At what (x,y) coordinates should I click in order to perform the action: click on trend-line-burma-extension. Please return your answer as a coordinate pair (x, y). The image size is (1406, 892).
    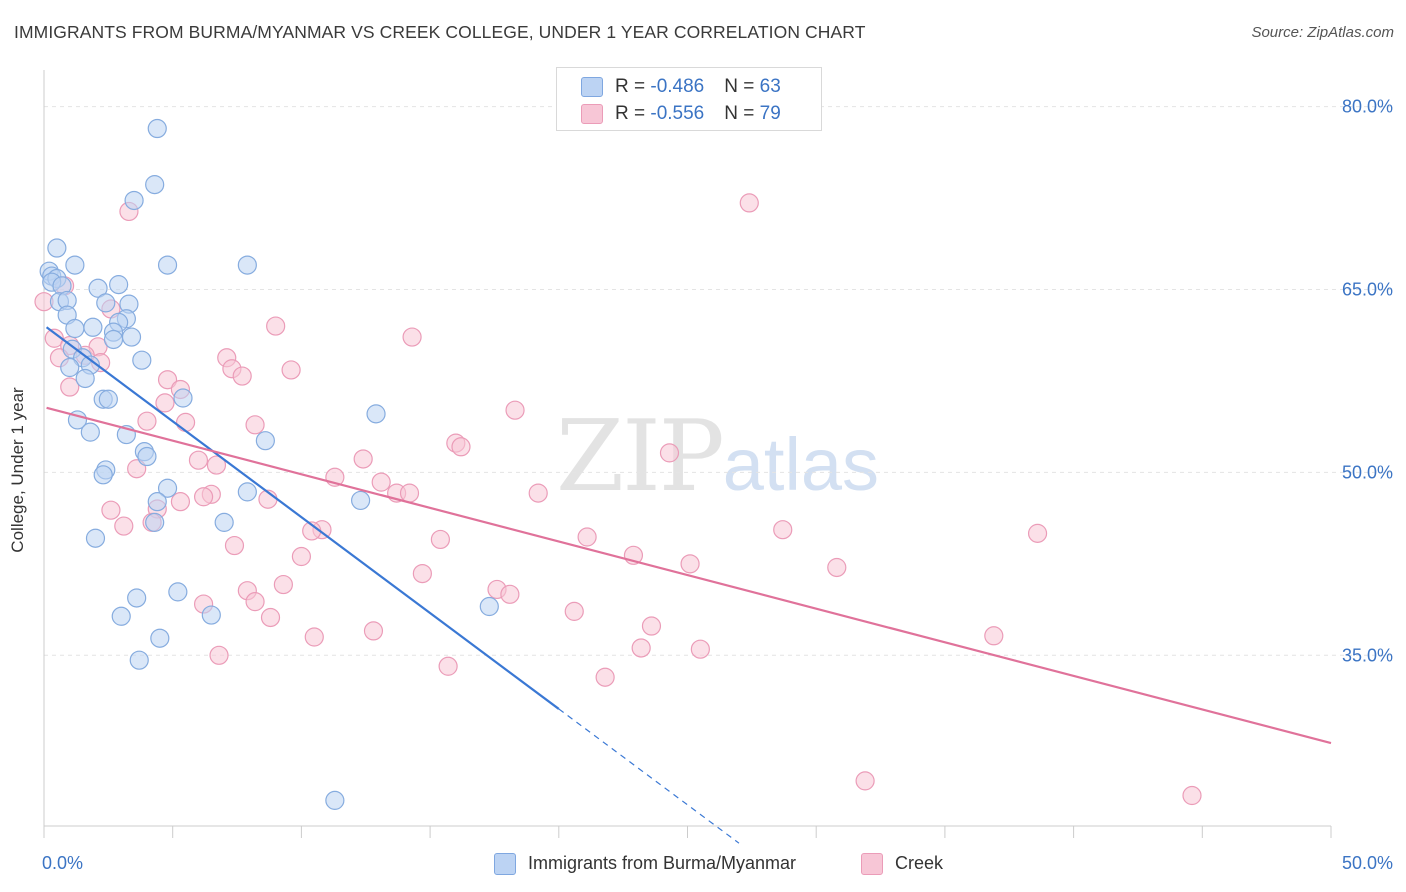
    Looking at the image, I should click on (649, 776).